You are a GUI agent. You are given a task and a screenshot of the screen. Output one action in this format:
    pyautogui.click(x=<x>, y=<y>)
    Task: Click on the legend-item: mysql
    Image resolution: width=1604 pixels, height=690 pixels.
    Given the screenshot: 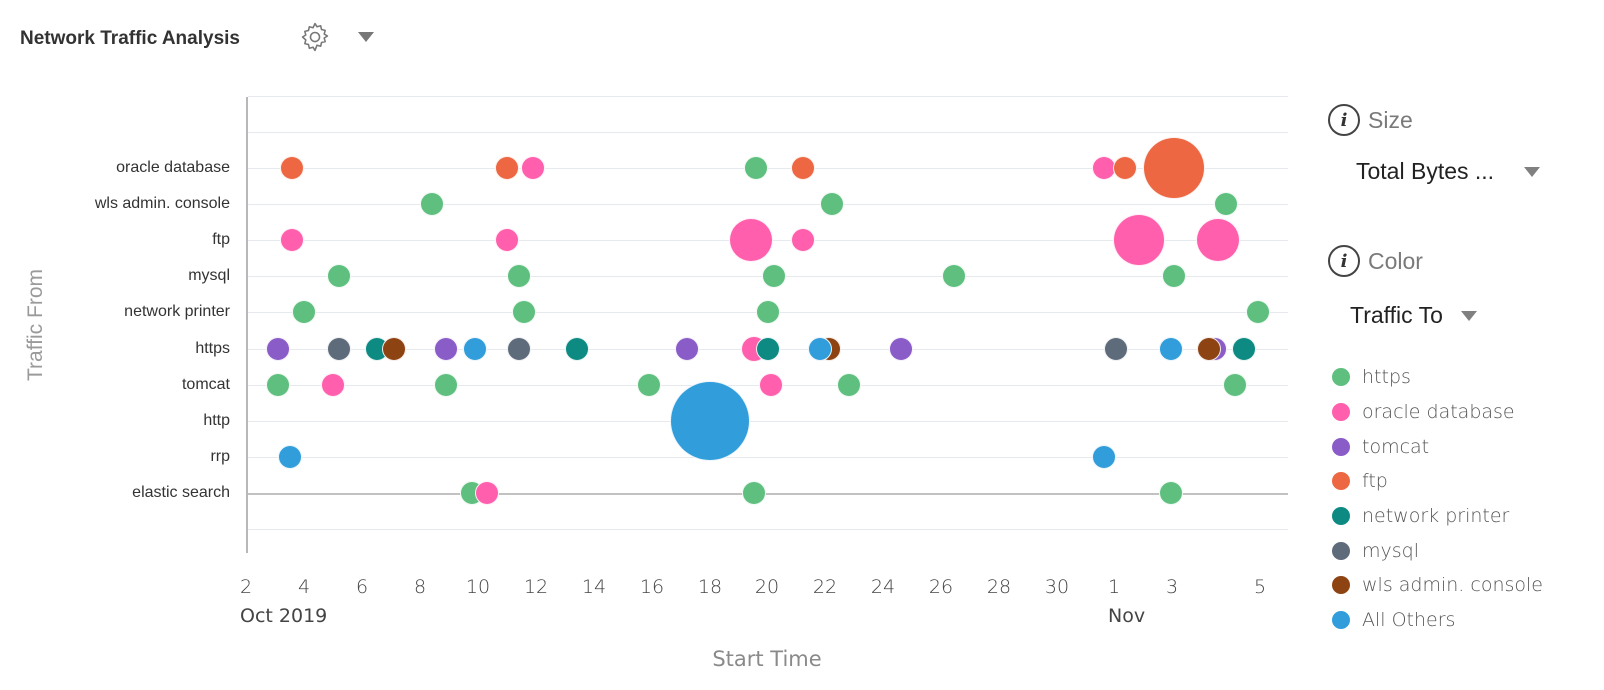 What is the action you would take?
    pyautogui.click(x=1437, y=550)
    